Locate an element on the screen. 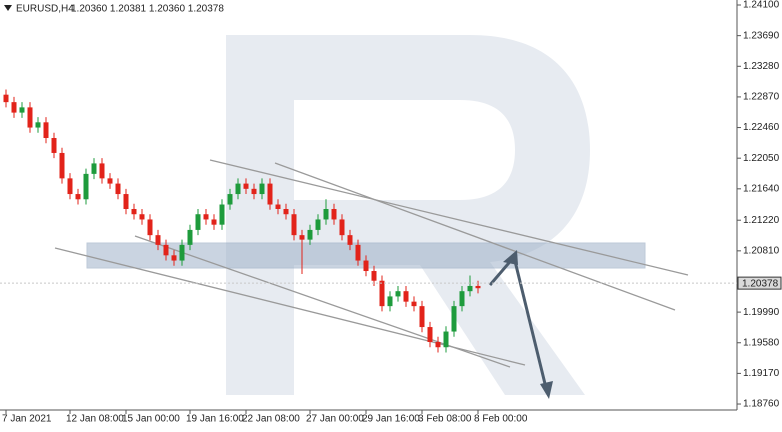 This screenshot has width=782, height=432. y-tick-label: 1.24100 is located at coordinates (761, 5).